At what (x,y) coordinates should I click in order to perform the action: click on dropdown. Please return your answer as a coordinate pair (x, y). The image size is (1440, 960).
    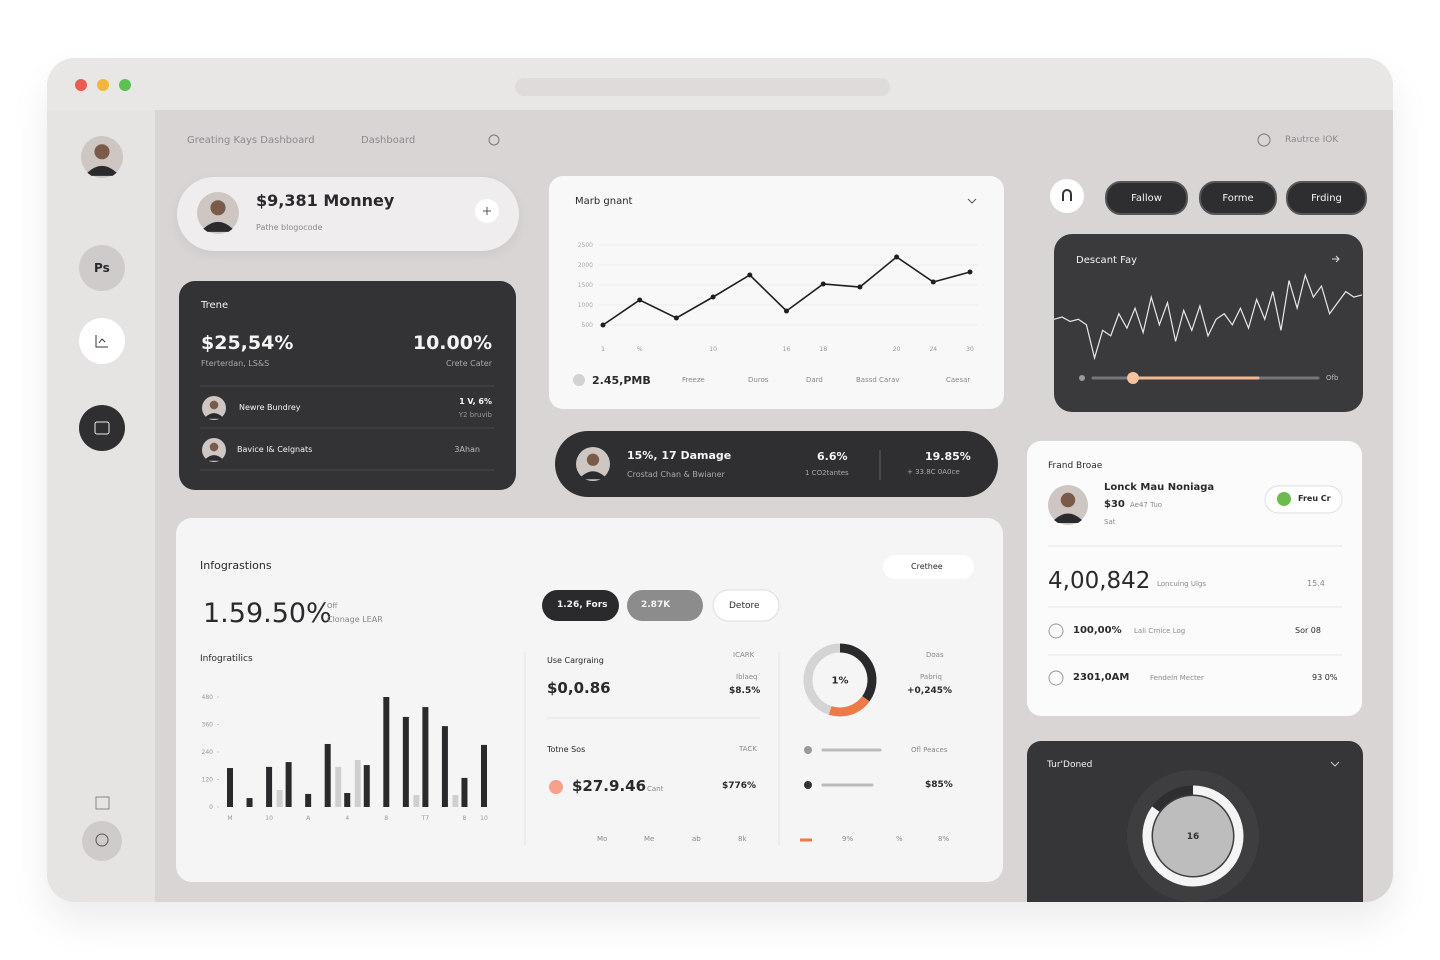
    Looking at the image, I should click on (928, 567).